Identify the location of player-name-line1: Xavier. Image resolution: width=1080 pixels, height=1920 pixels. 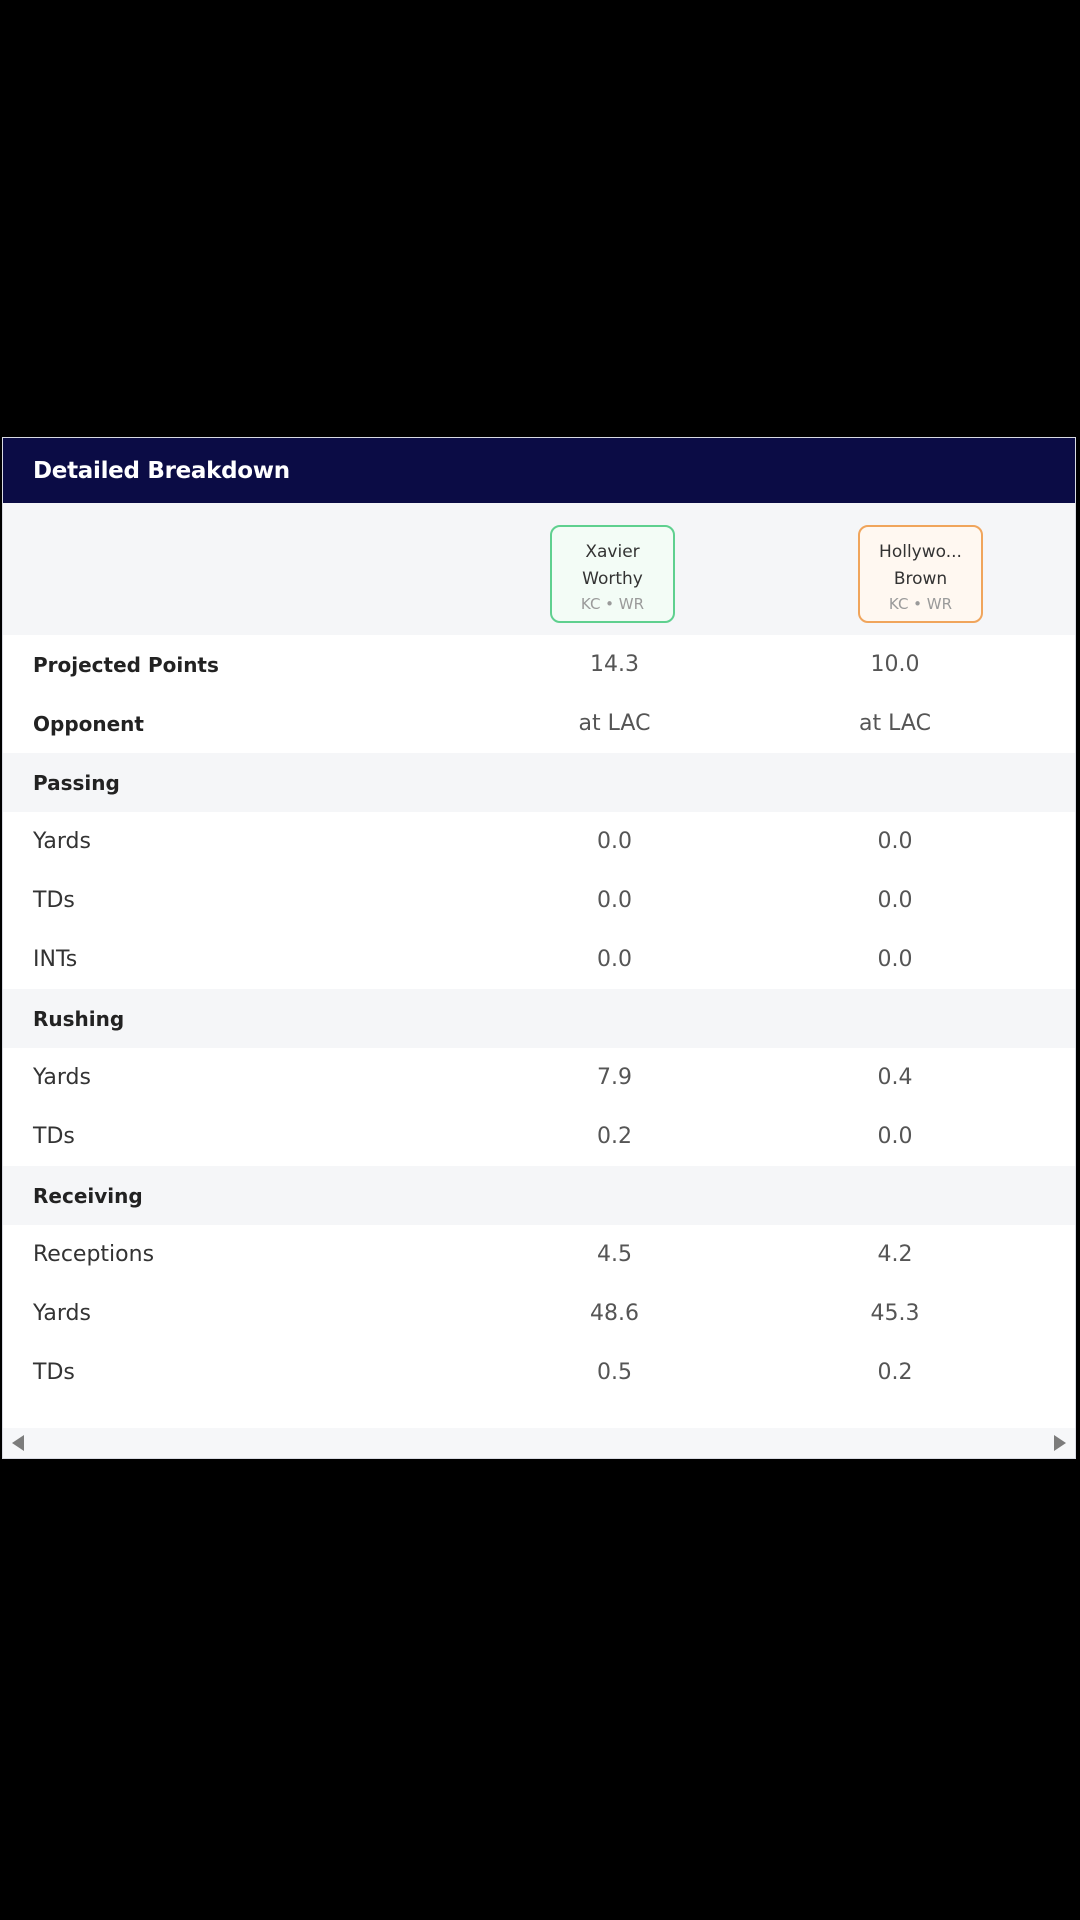
(612, 552).